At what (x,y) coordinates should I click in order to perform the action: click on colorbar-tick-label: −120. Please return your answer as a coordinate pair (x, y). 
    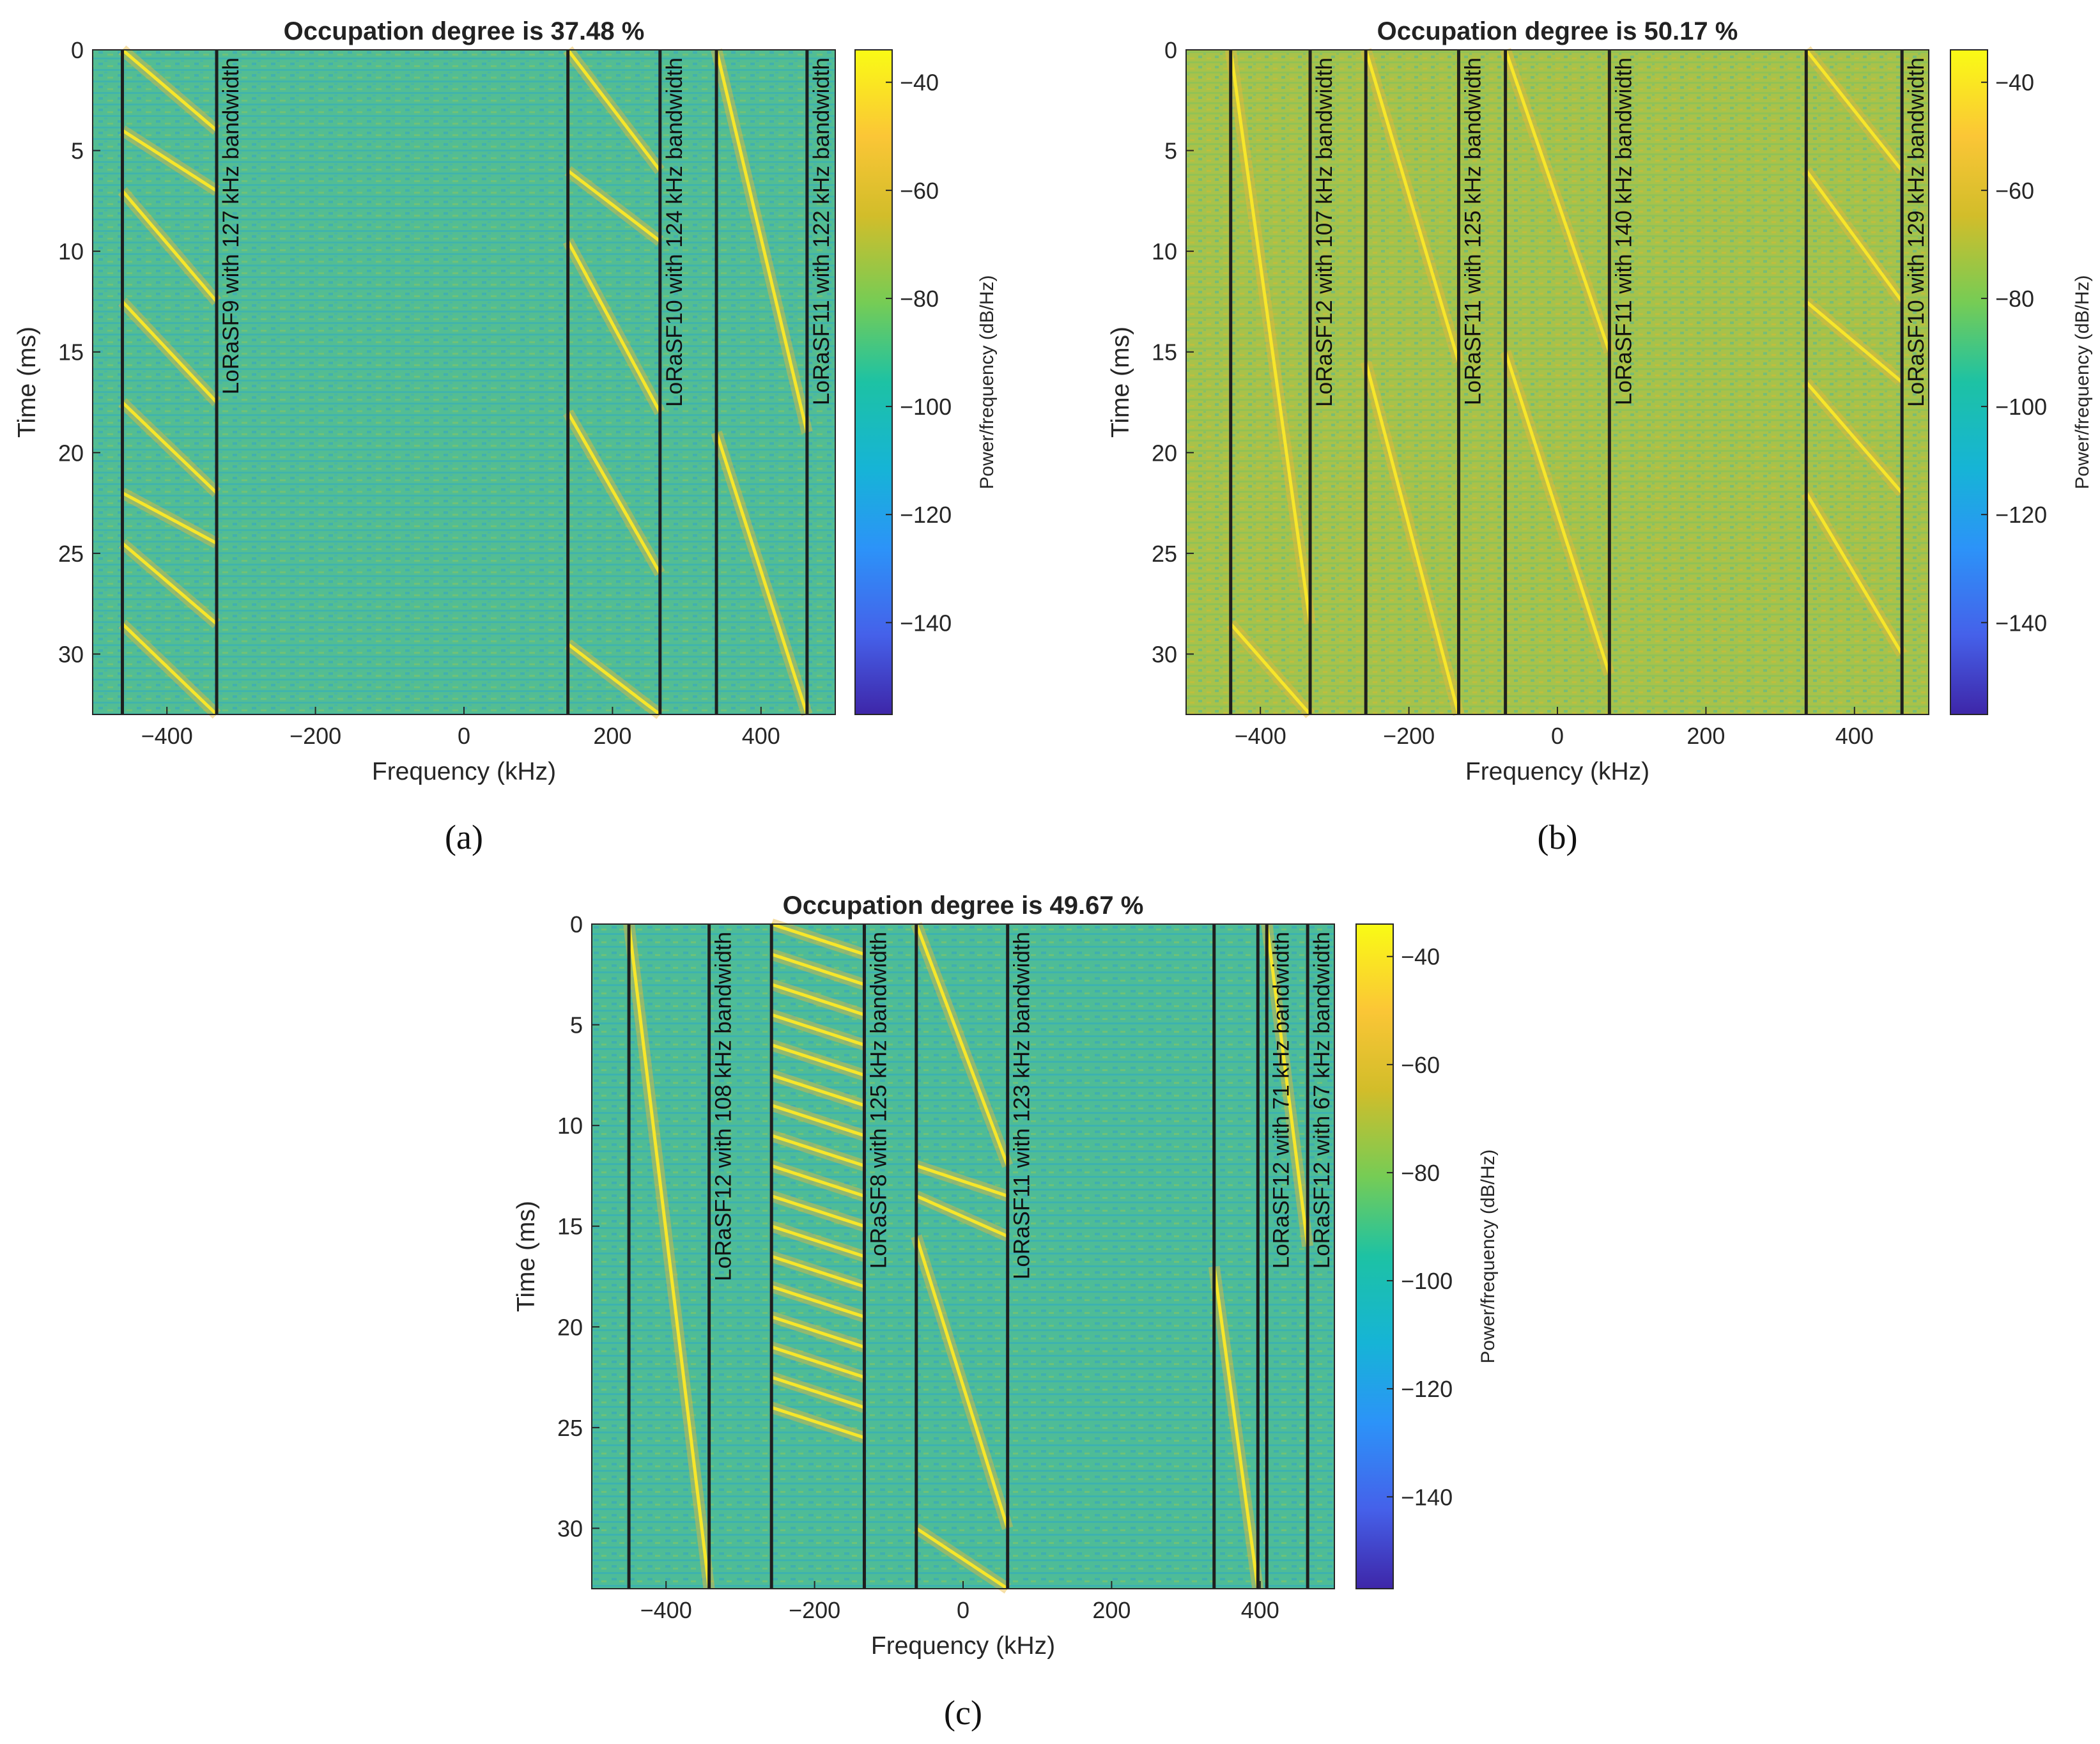
    Looking at the image, I should click on (1427, 1389).